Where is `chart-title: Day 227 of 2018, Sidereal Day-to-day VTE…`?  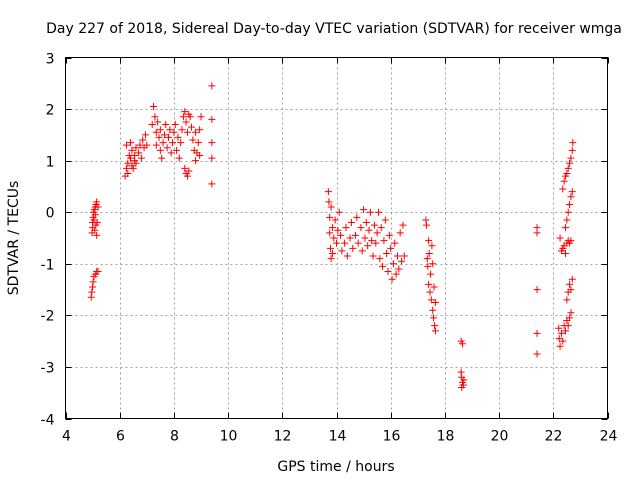
chart-title: Day 227 of 2018, Sidereal Day-to-day VTE… is located at coordinates (334, 29).